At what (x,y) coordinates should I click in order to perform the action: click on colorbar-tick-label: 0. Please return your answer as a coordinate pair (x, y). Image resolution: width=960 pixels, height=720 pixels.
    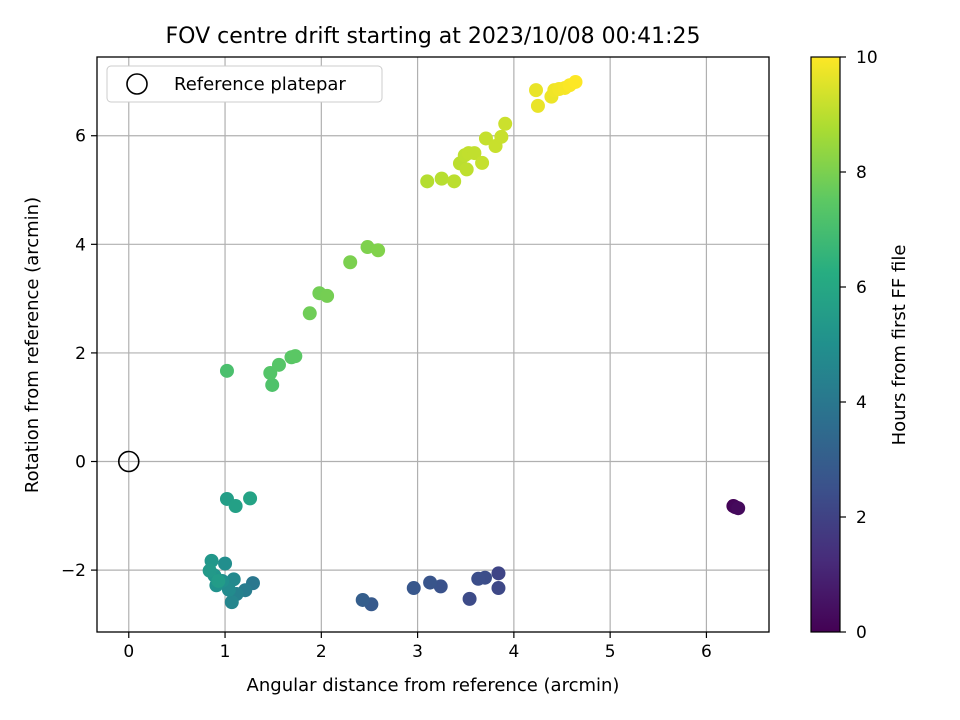
    Looking at the image, I should click on (861, 633).